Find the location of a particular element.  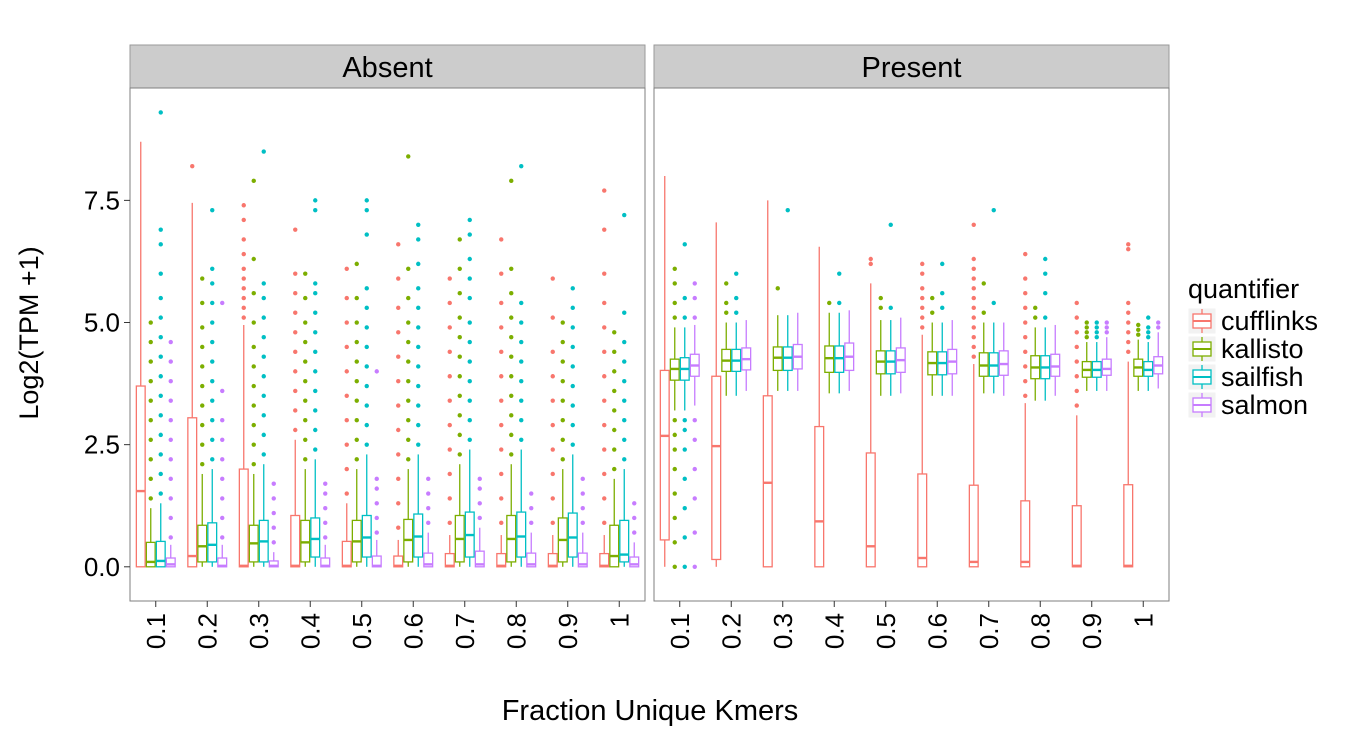

box-sailfish-0.9 is located at coordinates (1096, 355).